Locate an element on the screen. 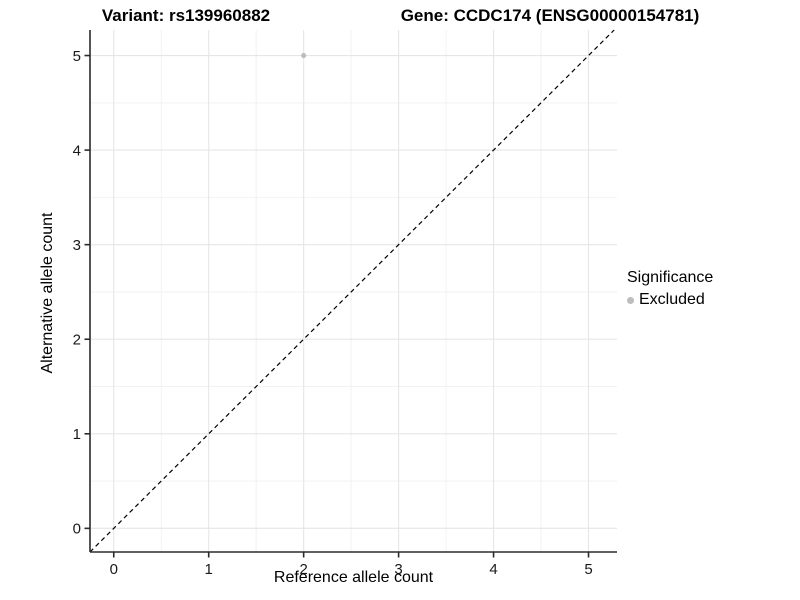 This screenshot has width=800, height=600. legend-title: Significance is located at coordinates (670, 277).